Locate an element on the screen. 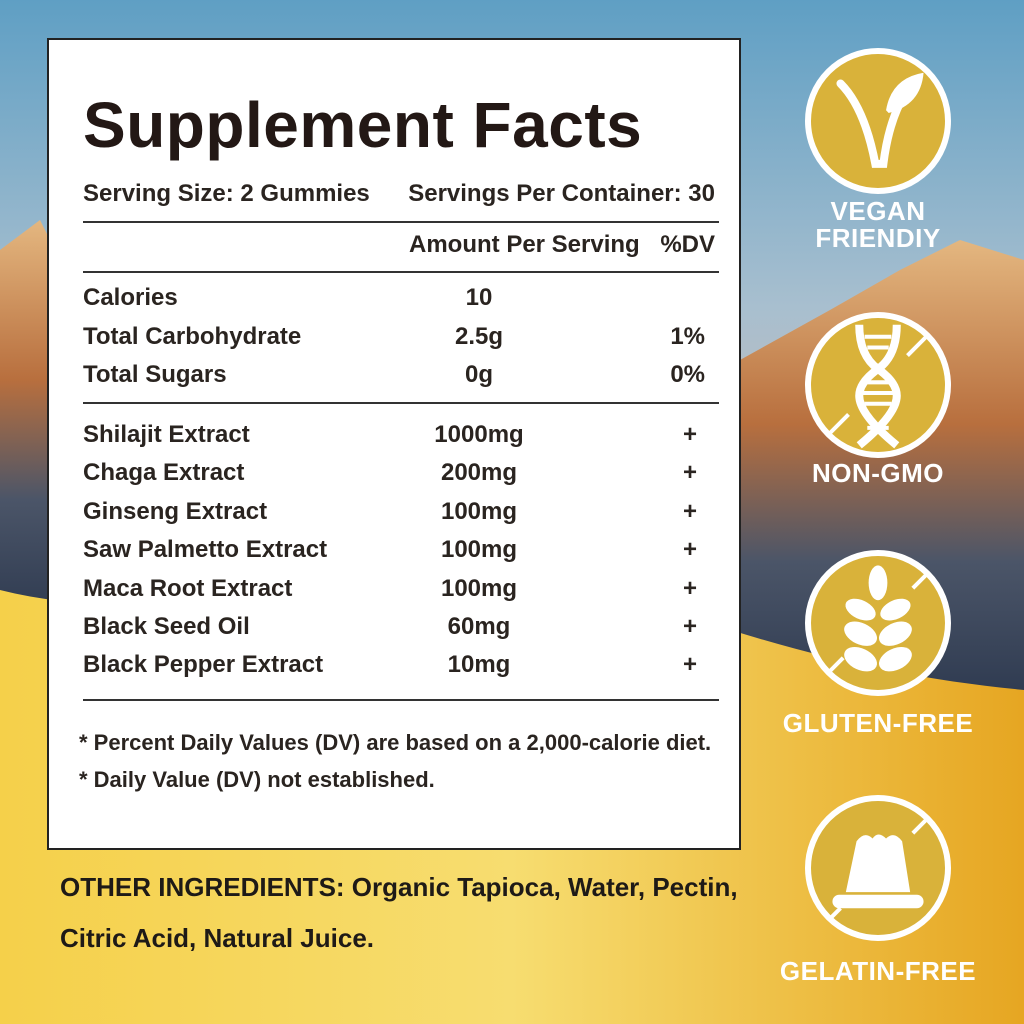 Image resolution: width=1024 pixels, height=1024 pixels. amount: 1000mg is located at coordinates (479, 434).